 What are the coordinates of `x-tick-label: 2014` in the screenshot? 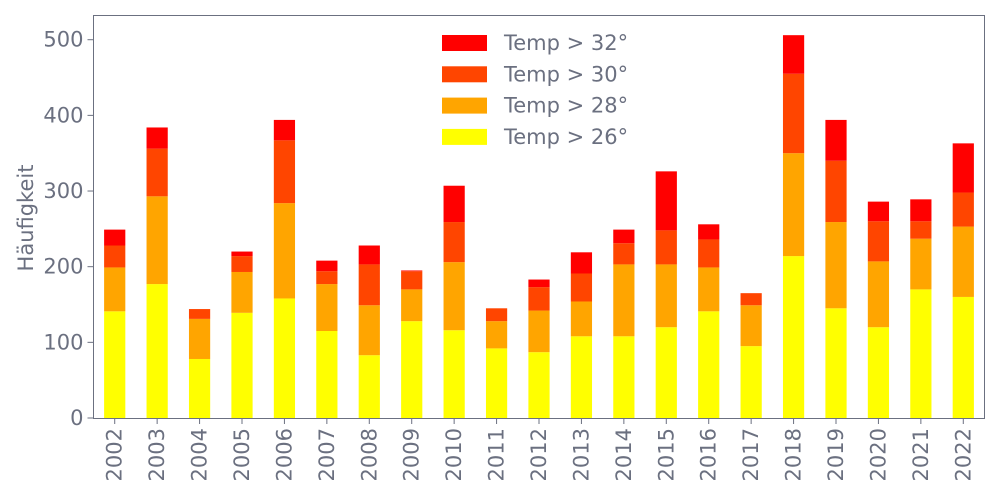 It's located at (624, 454).